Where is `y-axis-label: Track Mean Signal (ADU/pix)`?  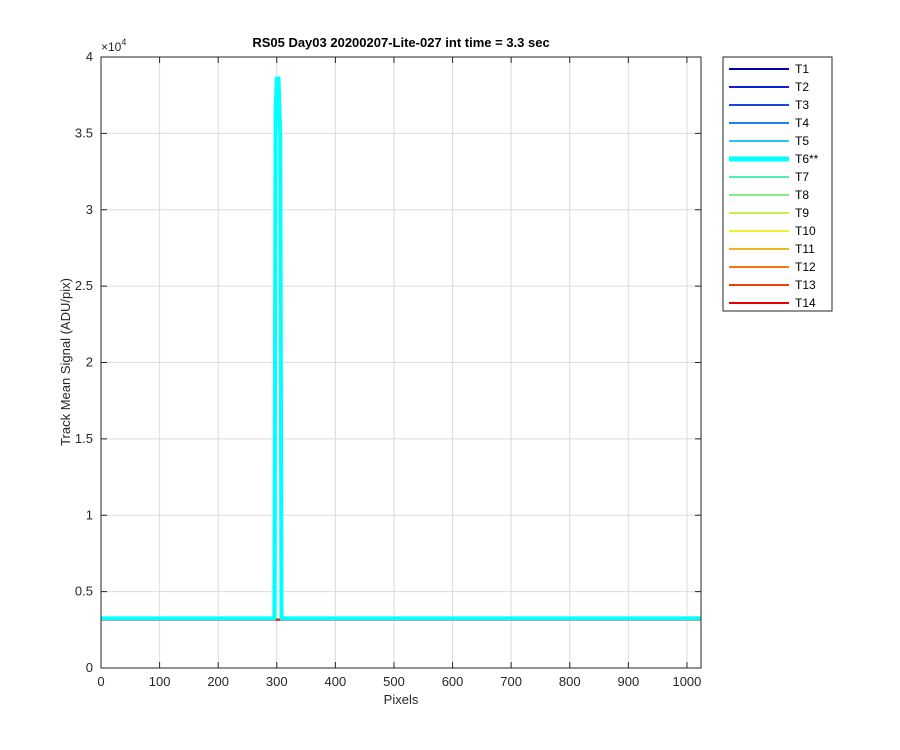 y-axis-label: Track Mean Signal (ADU/pix) is located at coordinates (65, 362).